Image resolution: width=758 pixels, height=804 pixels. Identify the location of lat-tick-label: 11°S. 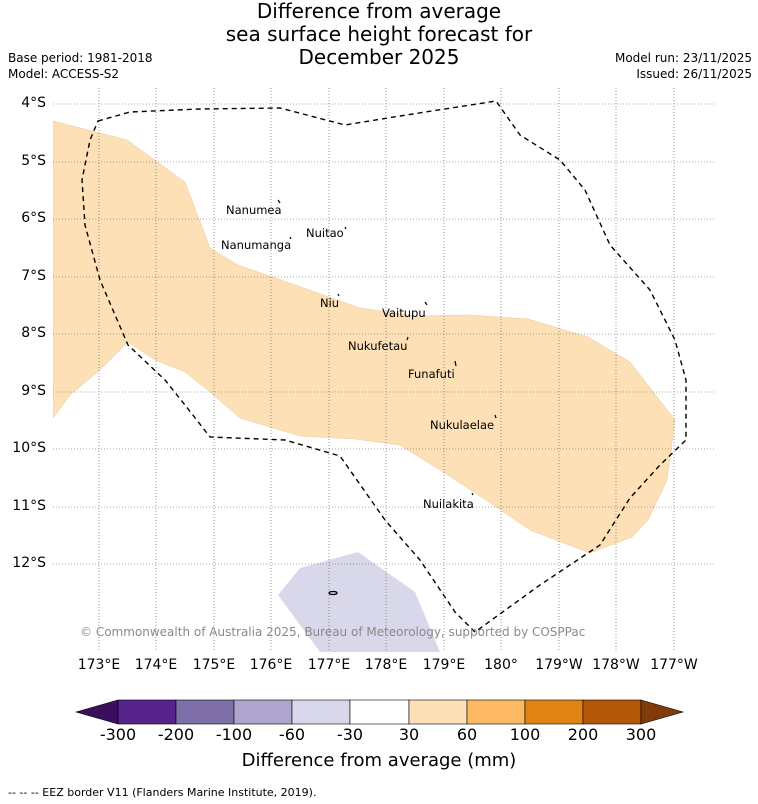
(29, 506).